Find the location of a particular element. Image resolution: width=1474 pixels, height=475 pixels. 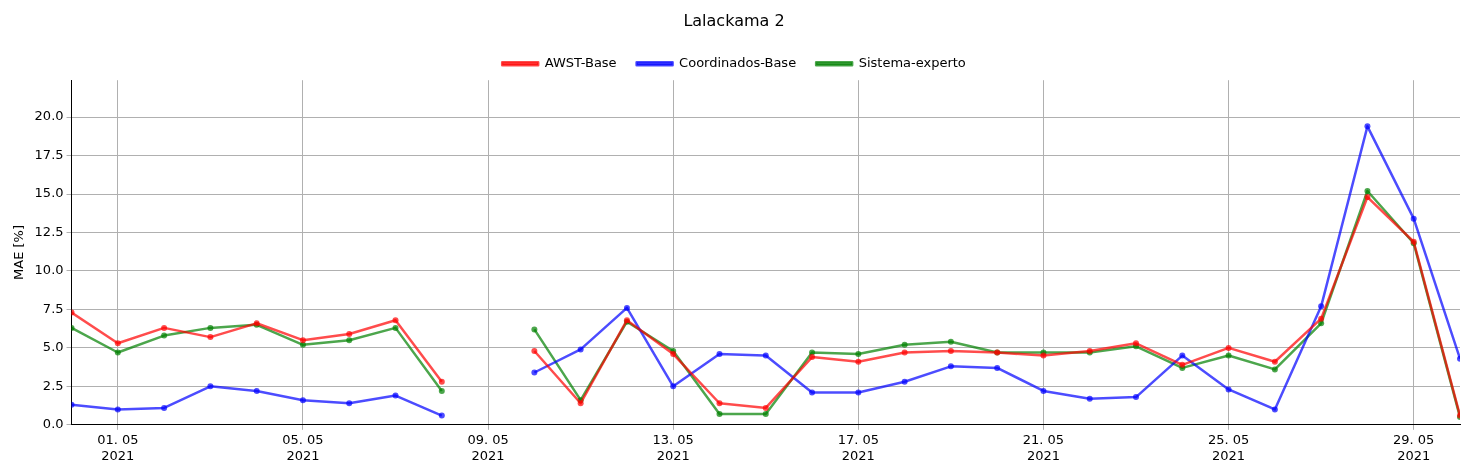

y-tick-label: 0.0 is located at coordinates (53, 424).